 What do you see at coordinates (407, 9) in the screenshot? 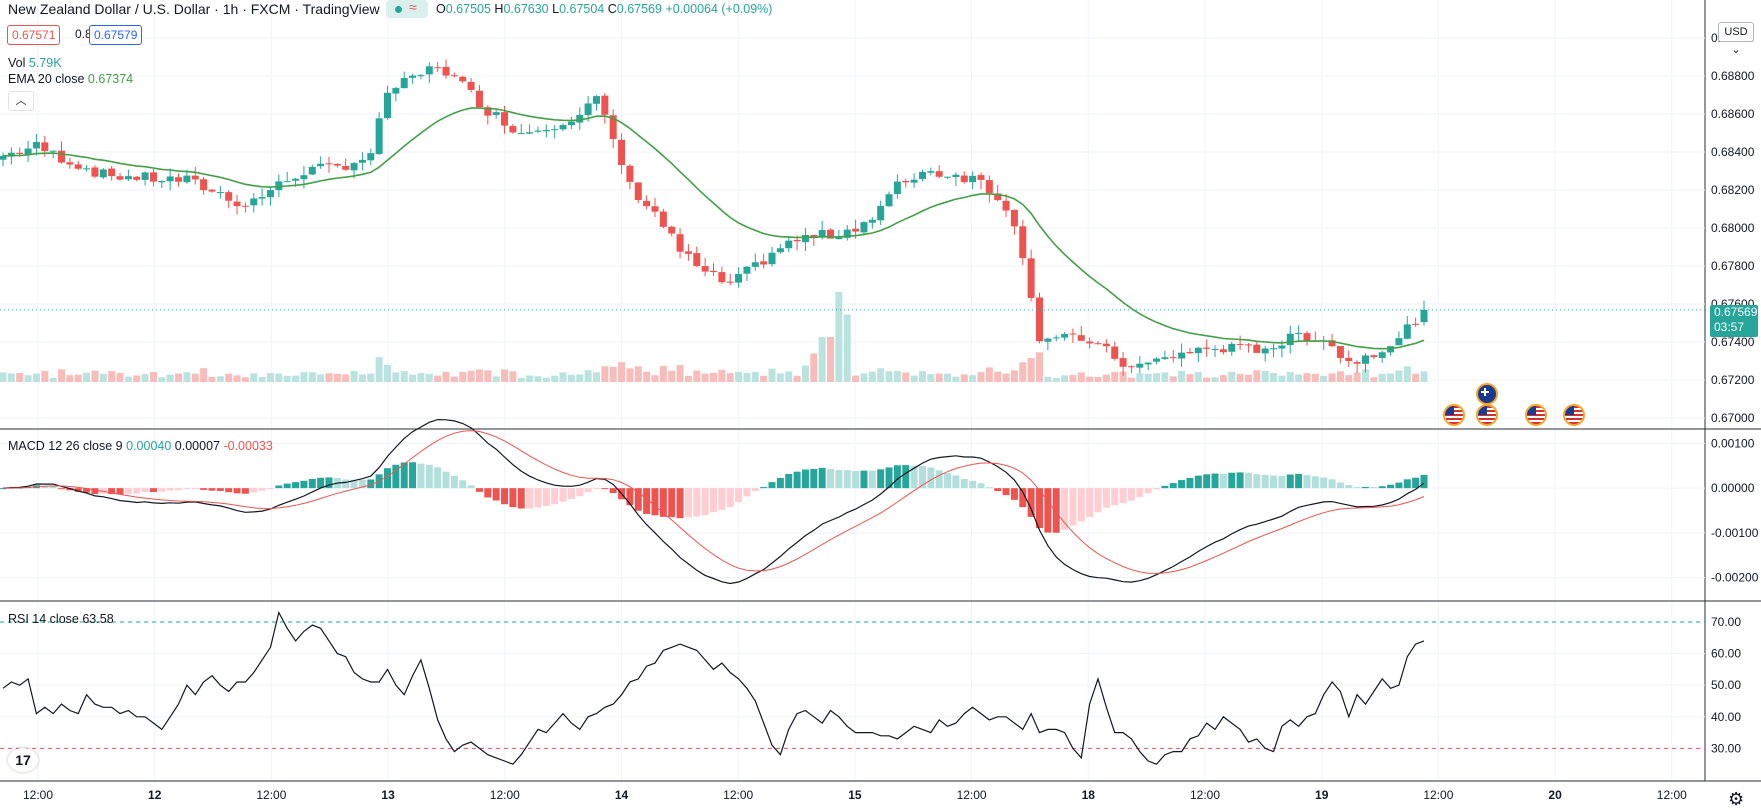
I see `market-status-badge: ≈` at bounding box center [407, 9].